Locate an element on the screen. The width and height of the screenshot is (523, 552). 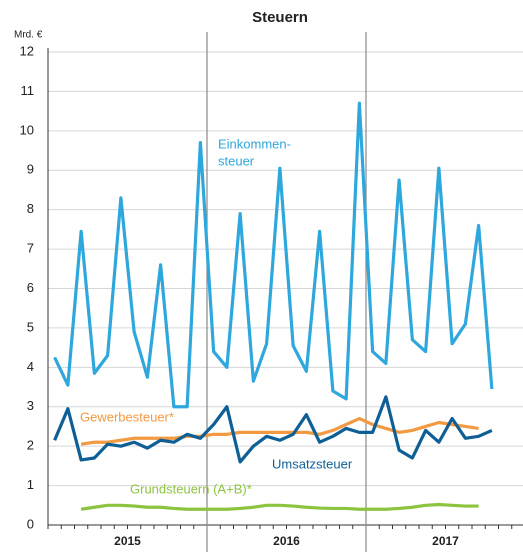
y-tick-label: 11 is located at coordinates (28, 90).